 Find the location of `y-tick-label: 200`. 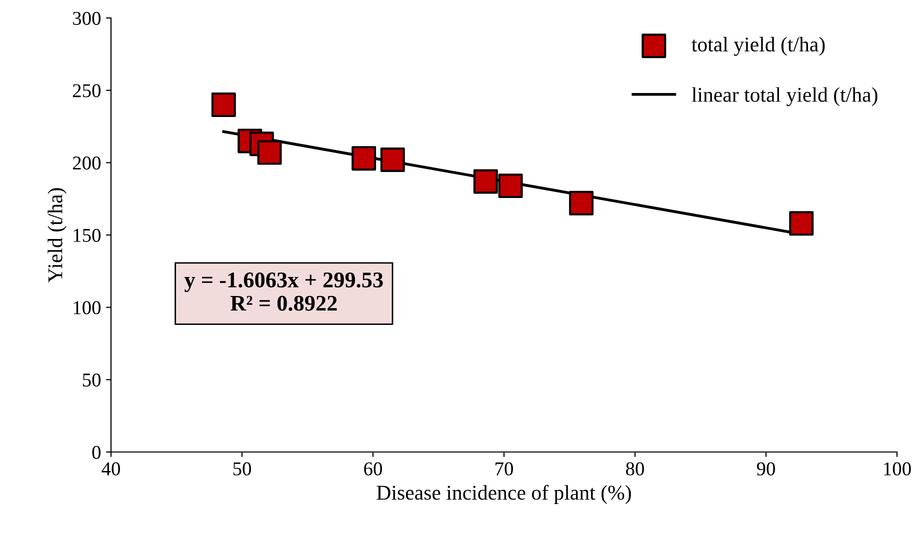

y-tick-label: 200 is located at coordinates (86, 163).